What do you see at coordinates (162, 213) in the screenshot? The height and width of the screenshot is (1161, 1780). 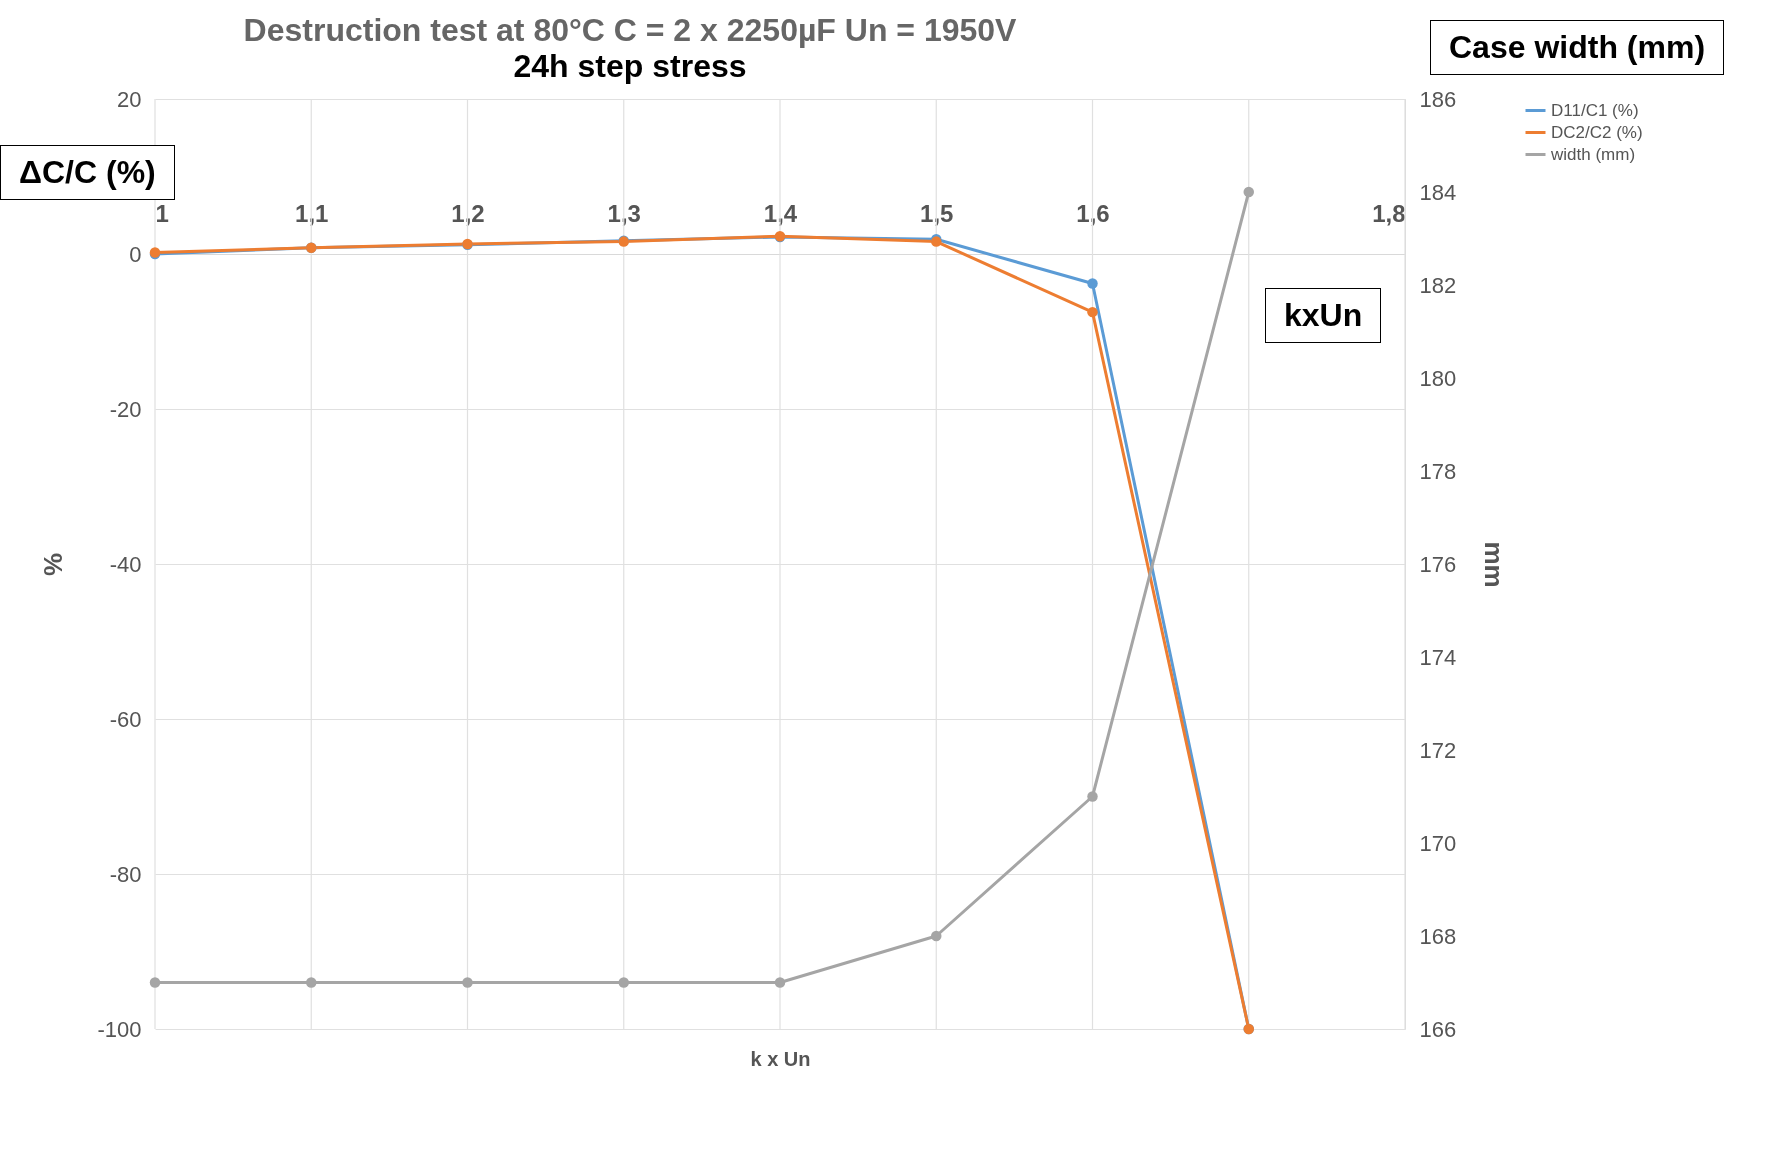 I see `x-tick-label: 1` at bounding box center [162, 213].